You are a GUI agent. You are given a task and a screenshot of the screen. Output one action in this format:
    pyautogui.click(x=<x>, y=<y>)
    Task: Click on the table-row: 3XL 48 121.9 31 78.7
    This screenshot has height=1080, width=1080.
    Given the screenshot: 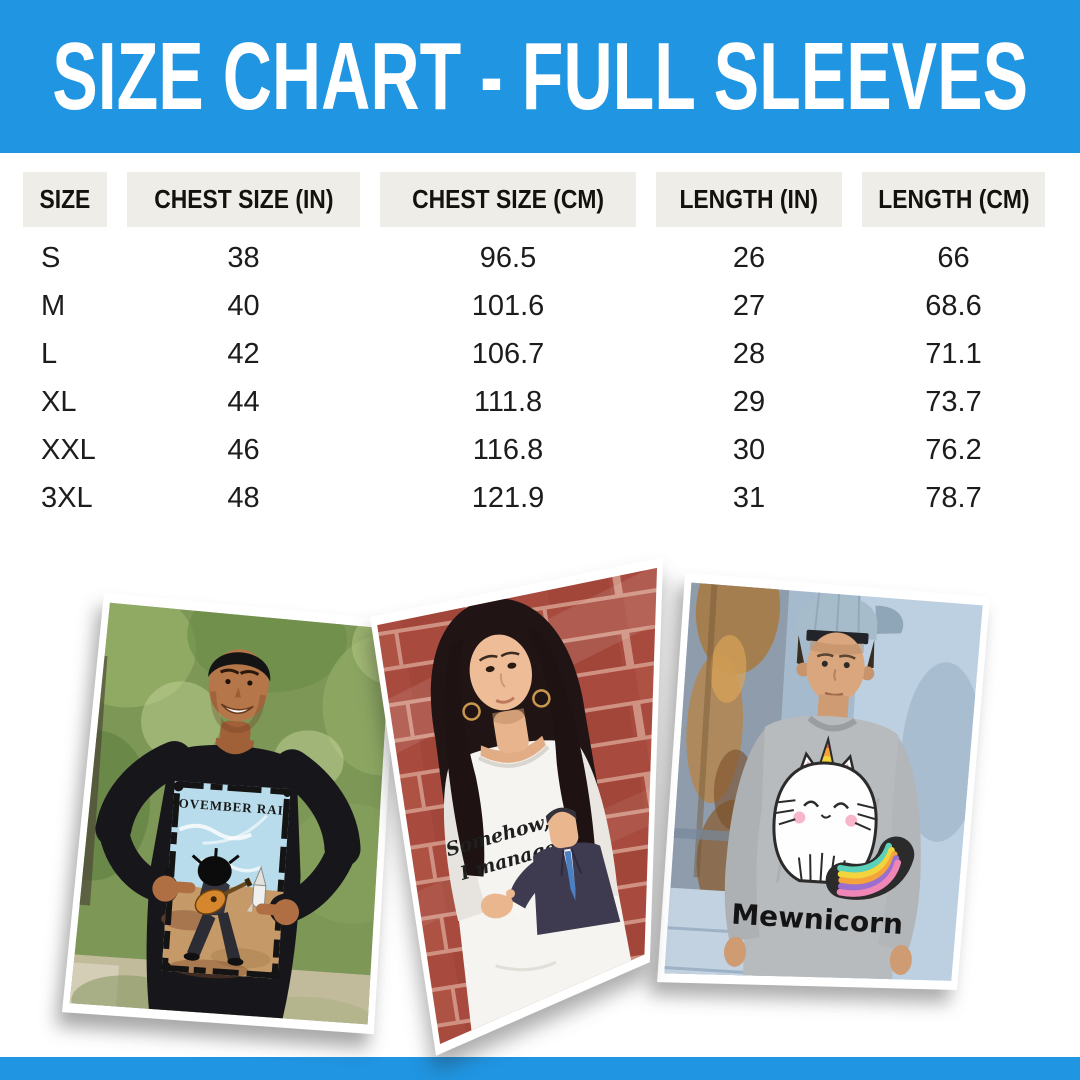 What is the action you would take?
    pyautogui.click(x=534, y=498)
    